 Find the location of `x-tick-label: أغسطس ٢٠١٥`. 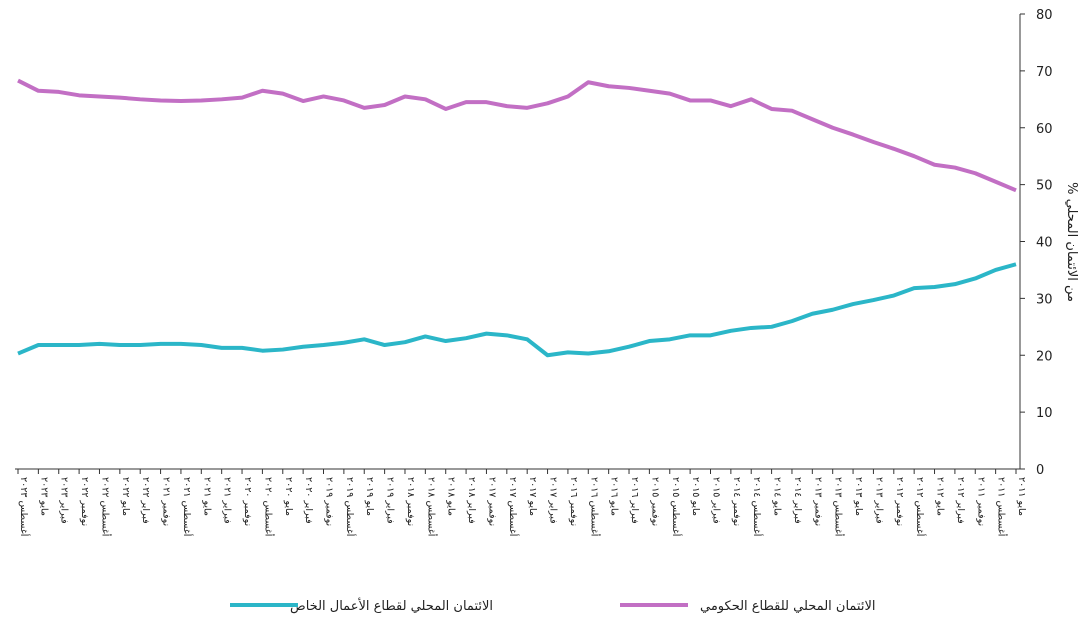

x-tick-label: أغسطس ٢٠١٥ is located at coordinates (676, 507).